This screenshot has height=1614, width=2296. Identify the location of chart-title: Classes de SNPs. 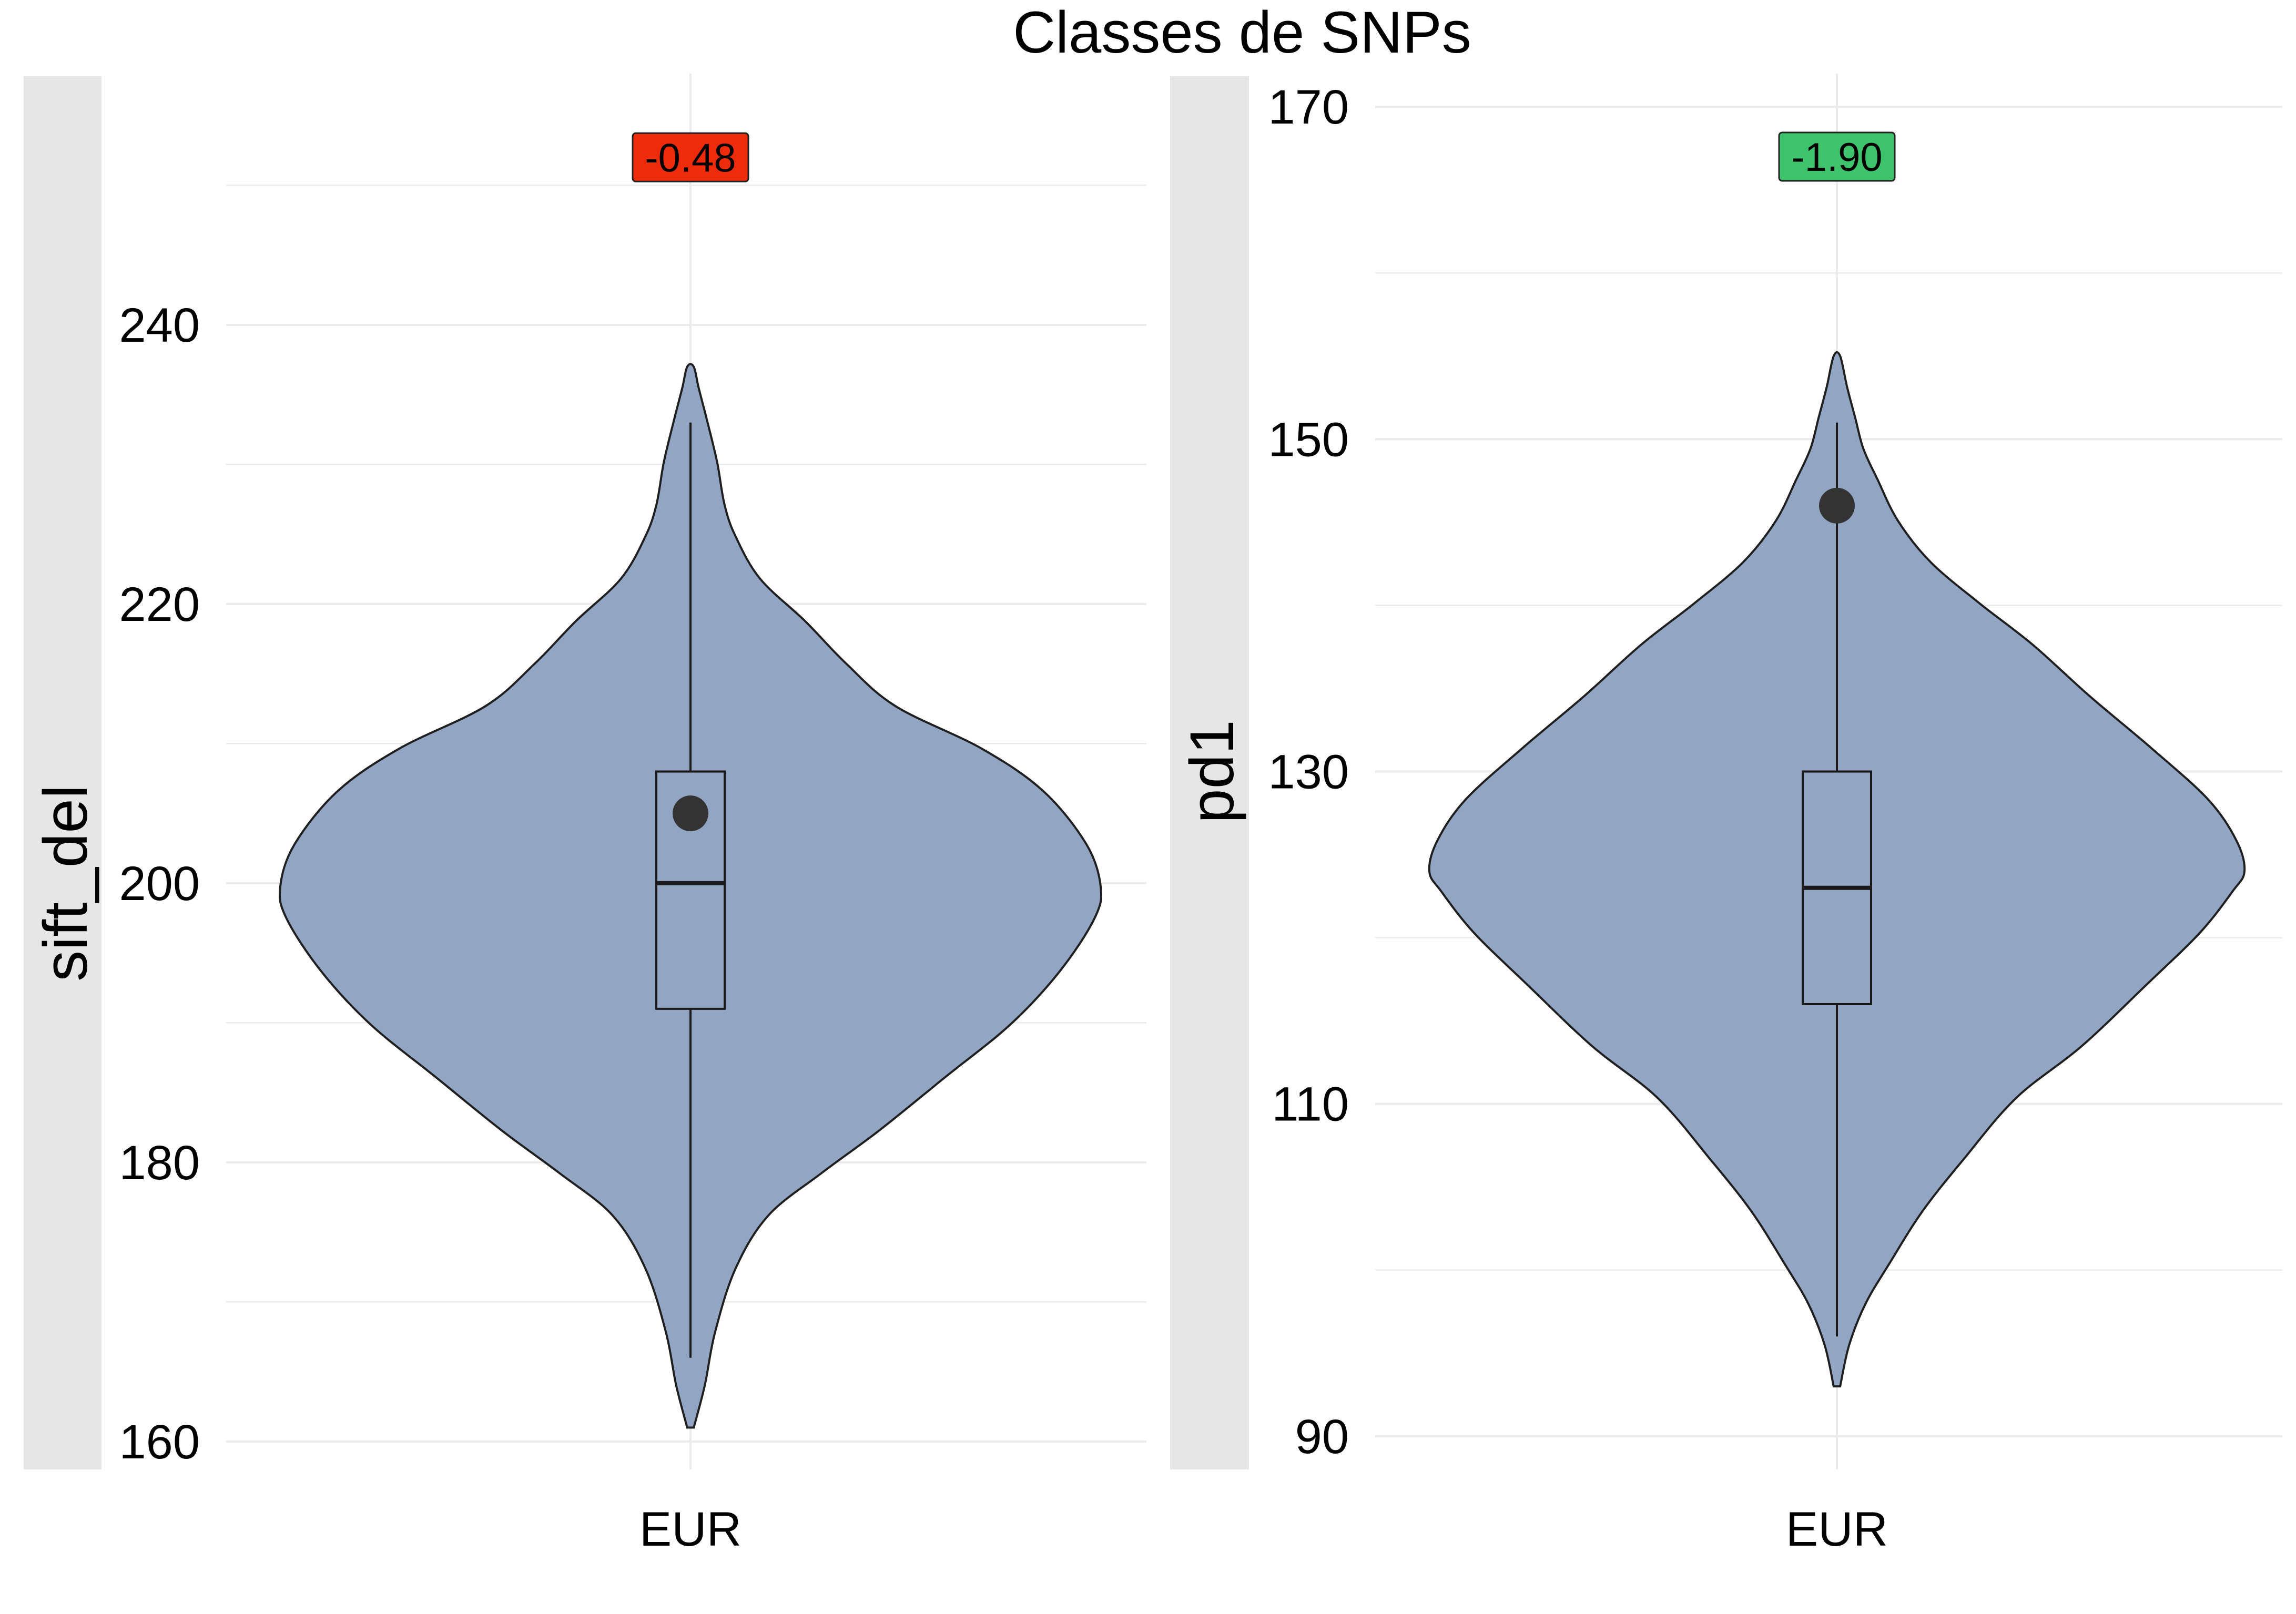
(1242, 32).